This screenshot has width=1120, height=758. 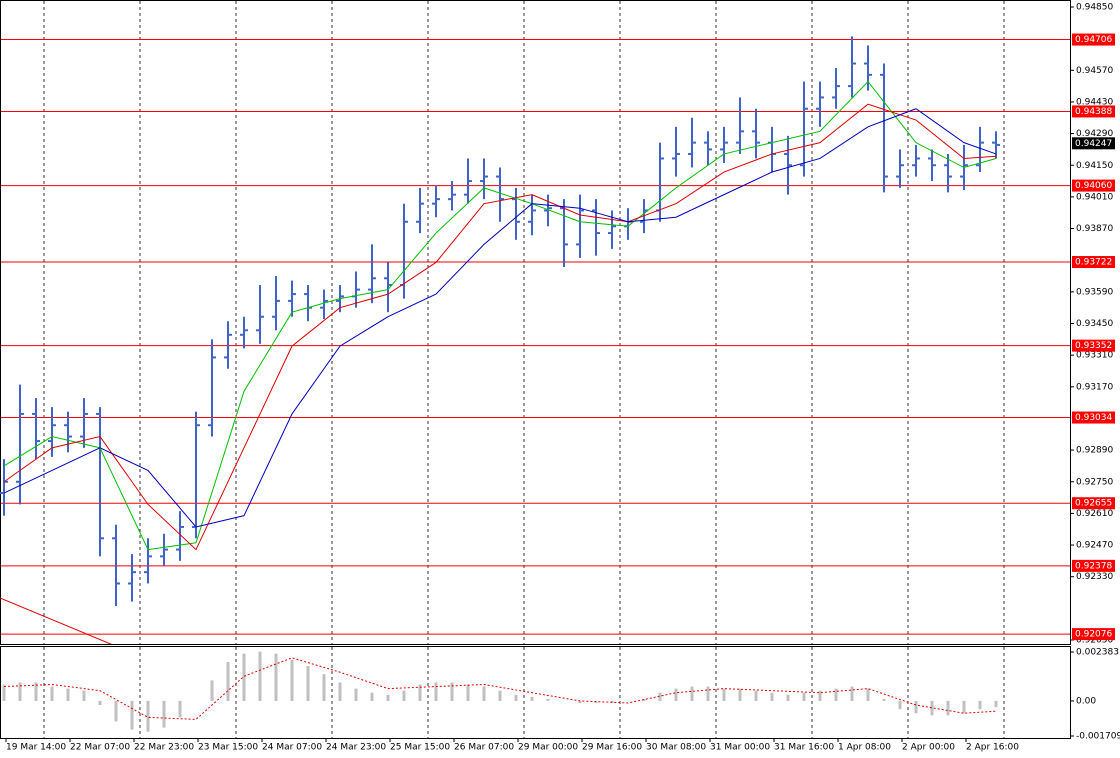 What do you see at coordinates (1094, 482) in the screenshot?
I see `y-tick-label: 0.92750` at bounding box center [1094, 482].